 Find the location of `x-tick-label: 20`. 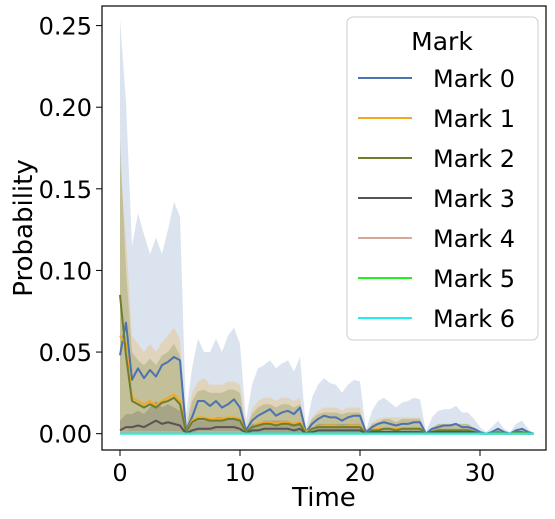

x-tick-label: 20 is located at coordinates (360, 473).